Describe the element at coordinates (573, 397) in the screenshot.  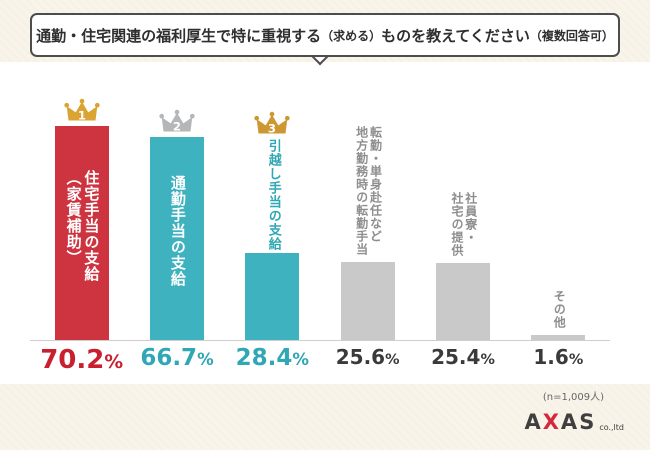
I see `sample-size-note: (n=1,009人)` at that location.